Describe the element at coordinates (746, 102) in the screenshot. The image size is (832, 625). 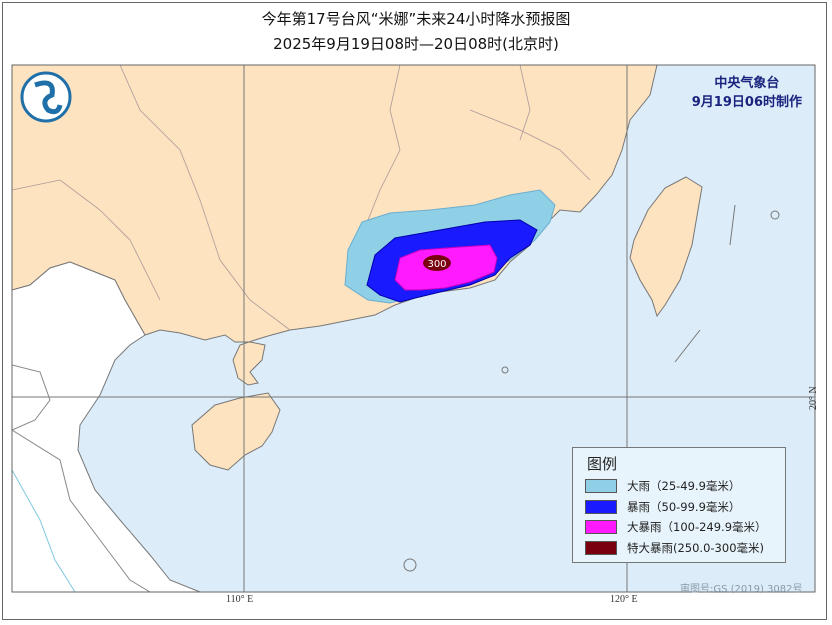
I see `issue-time: 9月19日06时制作` at that location.